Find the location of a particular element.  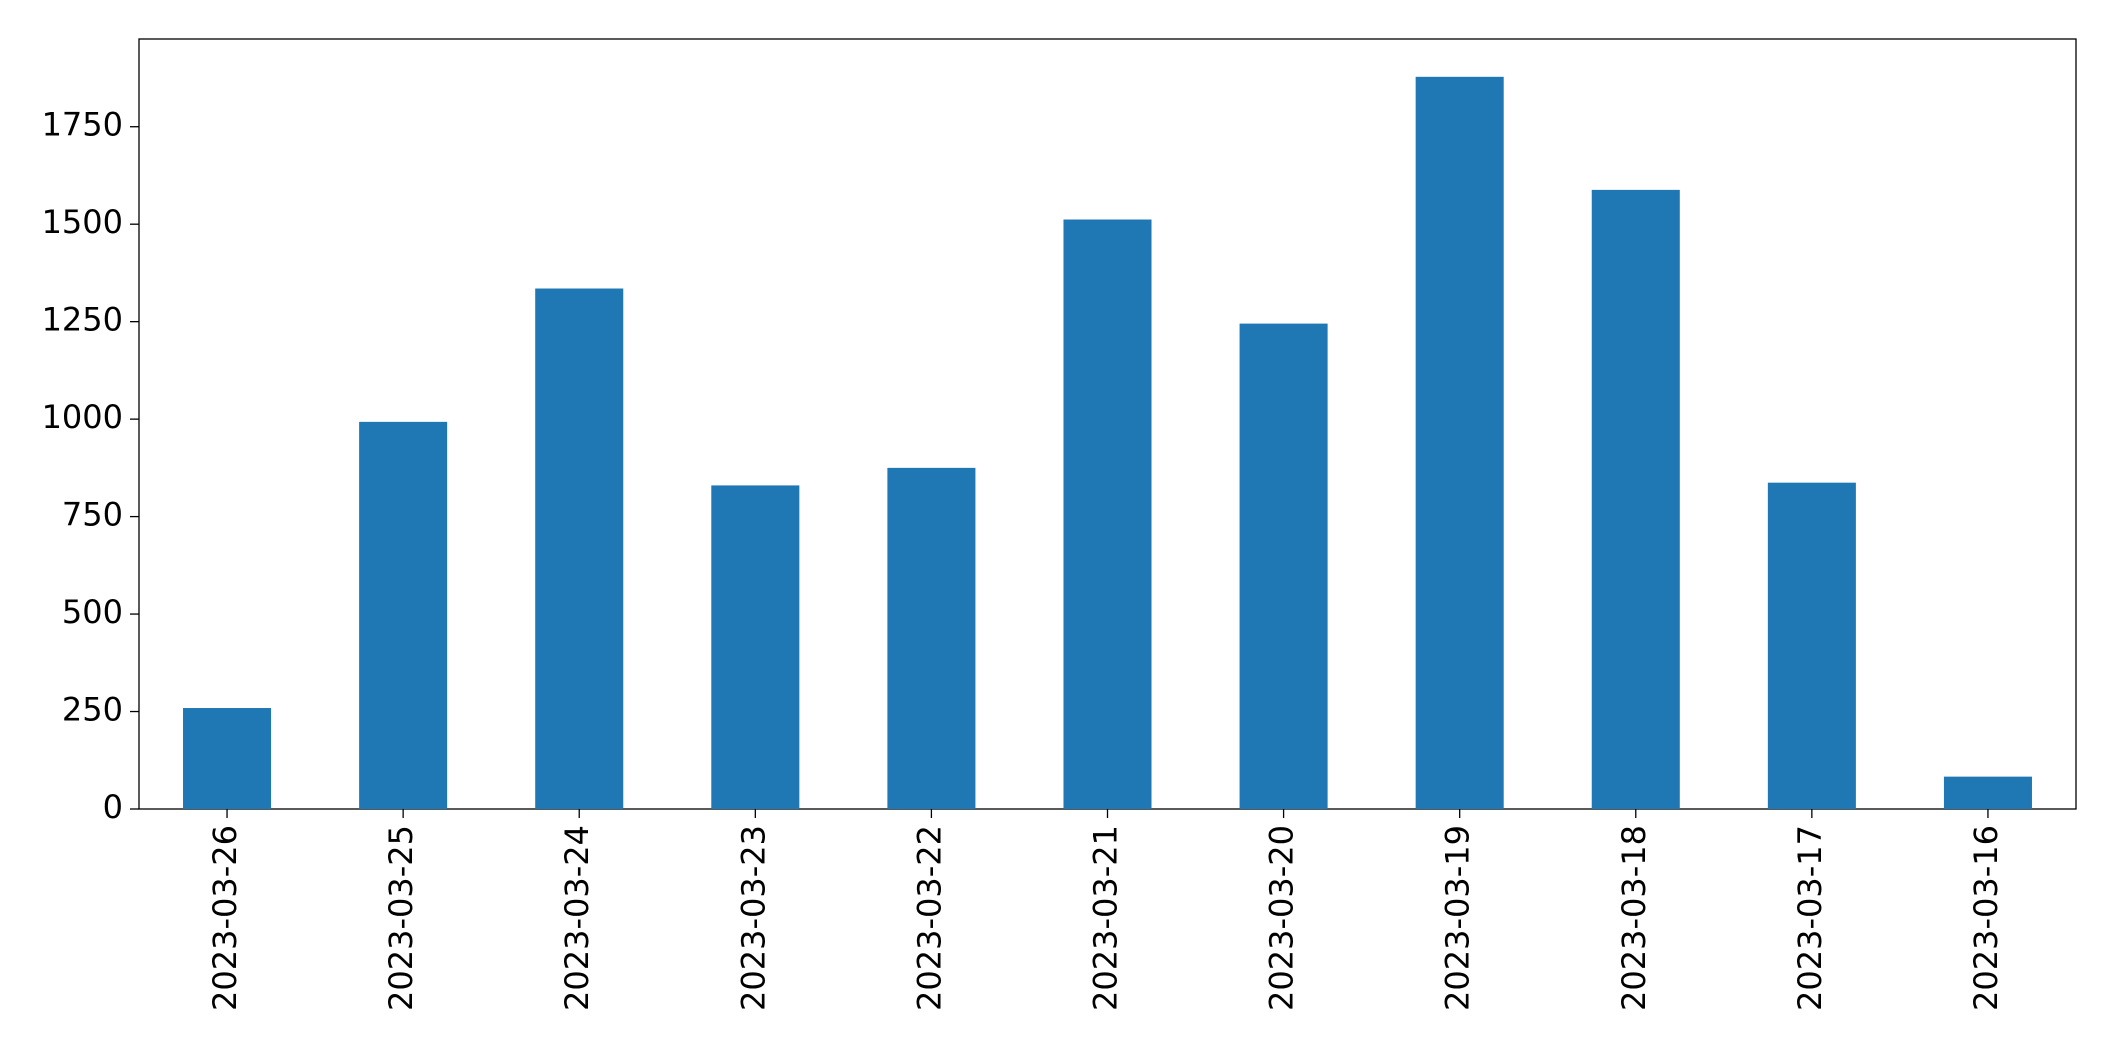

x-tick-label: 2023-03-16 is located at coordinates (1986, 918).